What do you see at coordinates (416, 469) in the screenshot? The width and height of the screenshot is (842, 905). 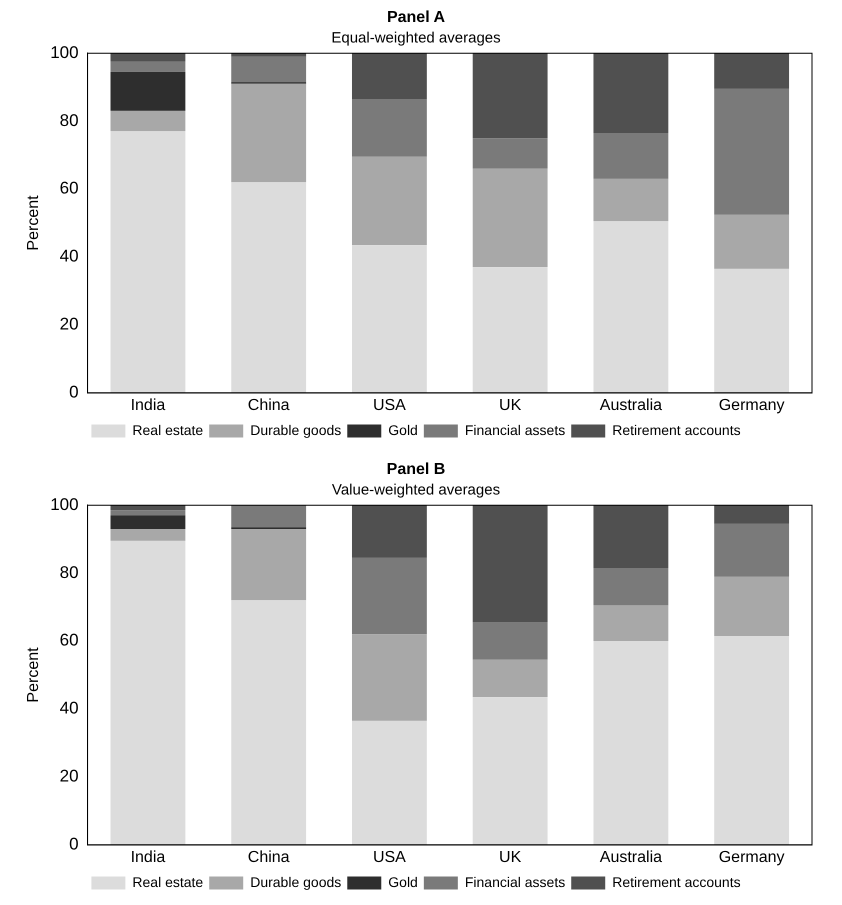 I see `chart-title: Panel B` at bounding box center [416, 469].